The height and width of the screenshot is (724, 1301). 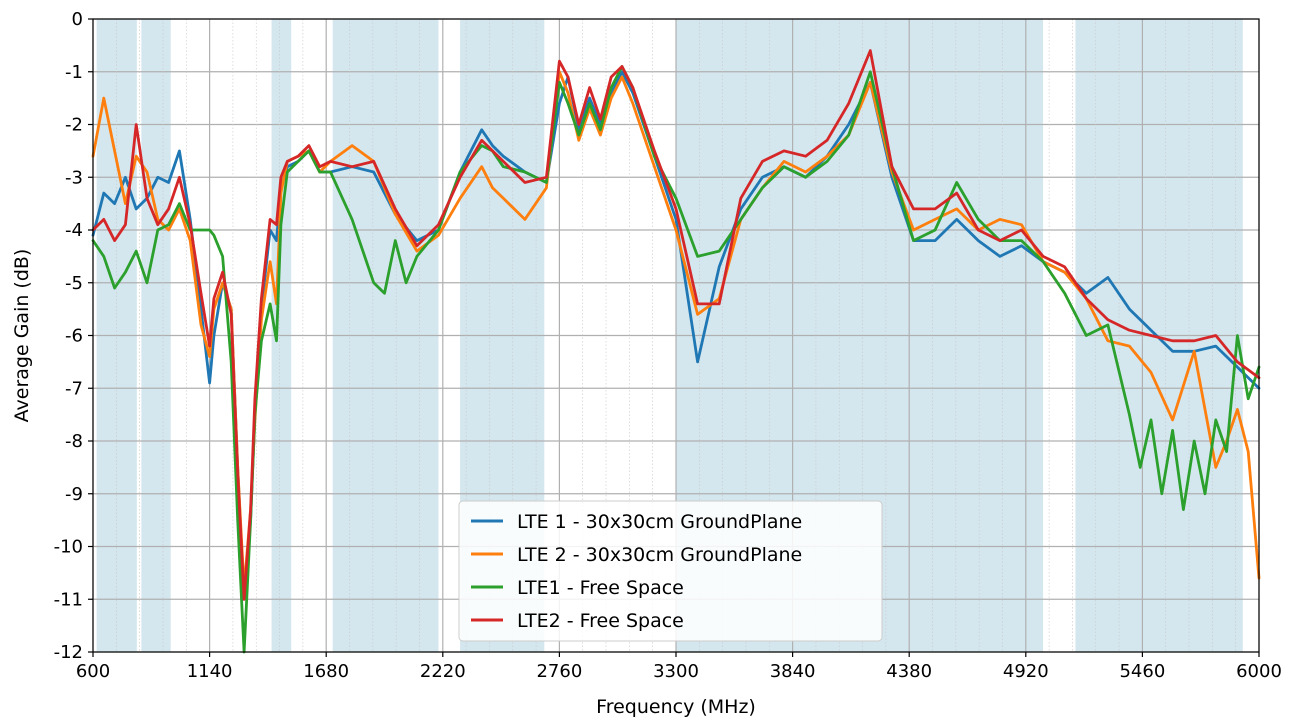 I want to click on x-tick-label: 2760, so click(x=559, y=671).